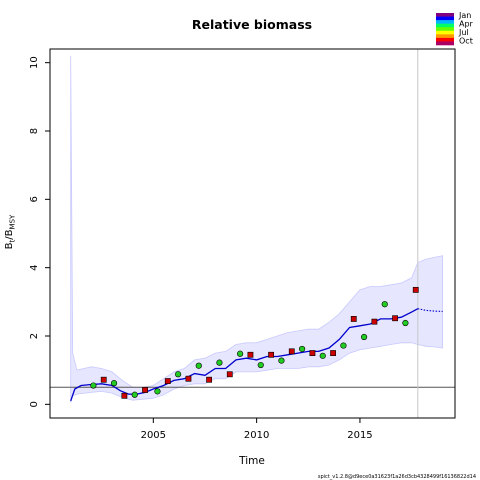 This screenshot has width=480, height=480. I want to click on legend-label-oct: Oct, so click(466, 41).